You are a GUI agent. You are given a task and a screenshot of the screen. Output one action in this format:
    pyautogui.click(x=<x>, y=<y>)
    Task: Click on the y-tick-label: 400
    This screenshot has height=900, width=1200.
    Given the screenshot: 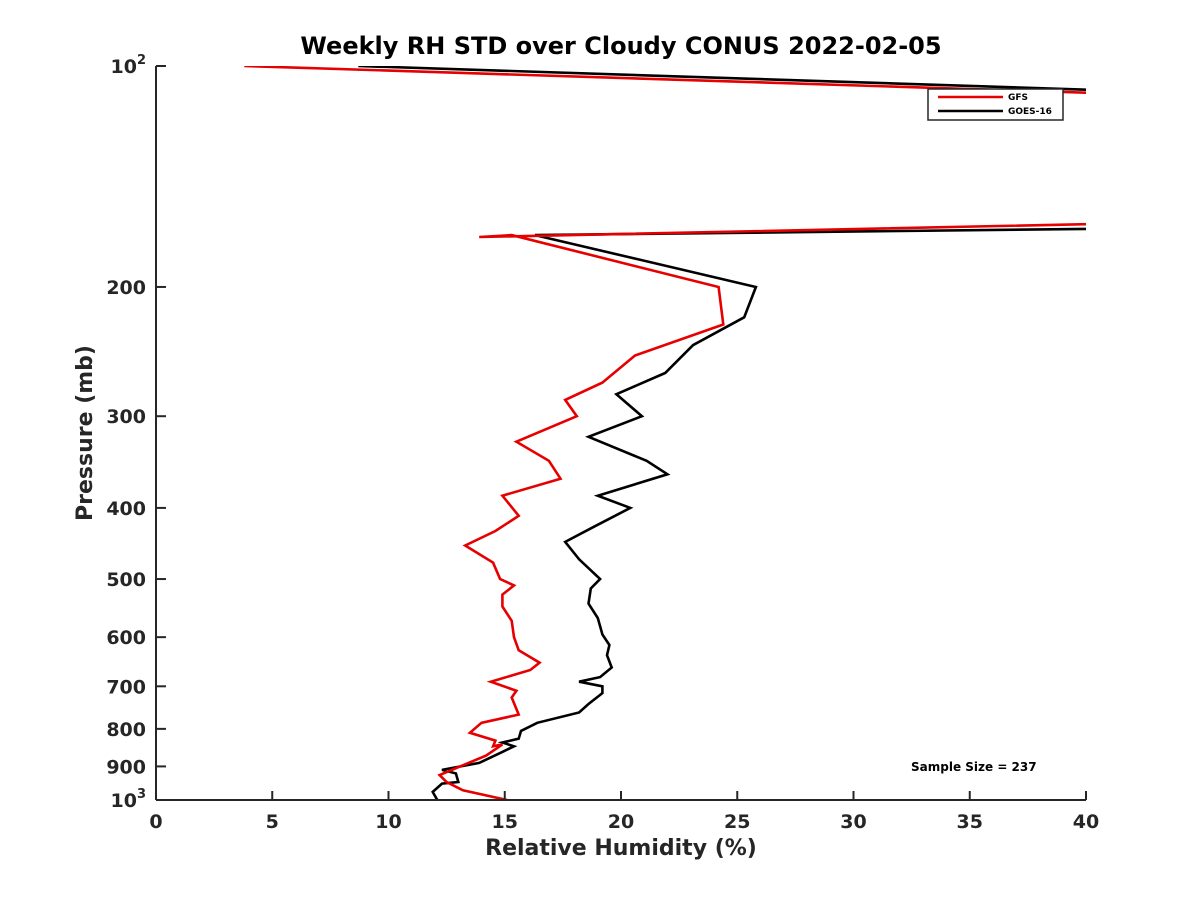 What is the action you would take?
    pyautogui.click(x=126, y=509)
    